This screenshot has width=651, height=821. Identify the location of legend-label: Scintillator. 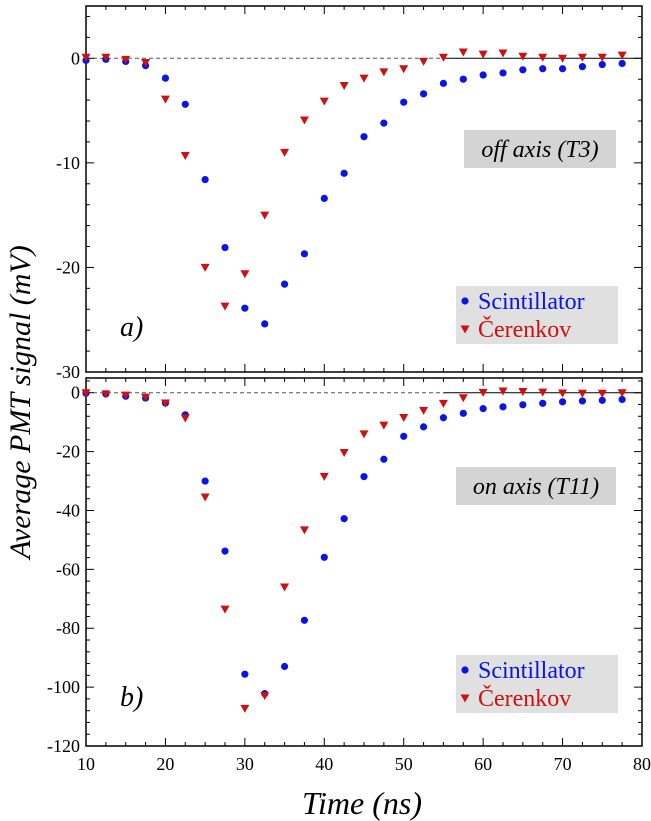
(531, 302).